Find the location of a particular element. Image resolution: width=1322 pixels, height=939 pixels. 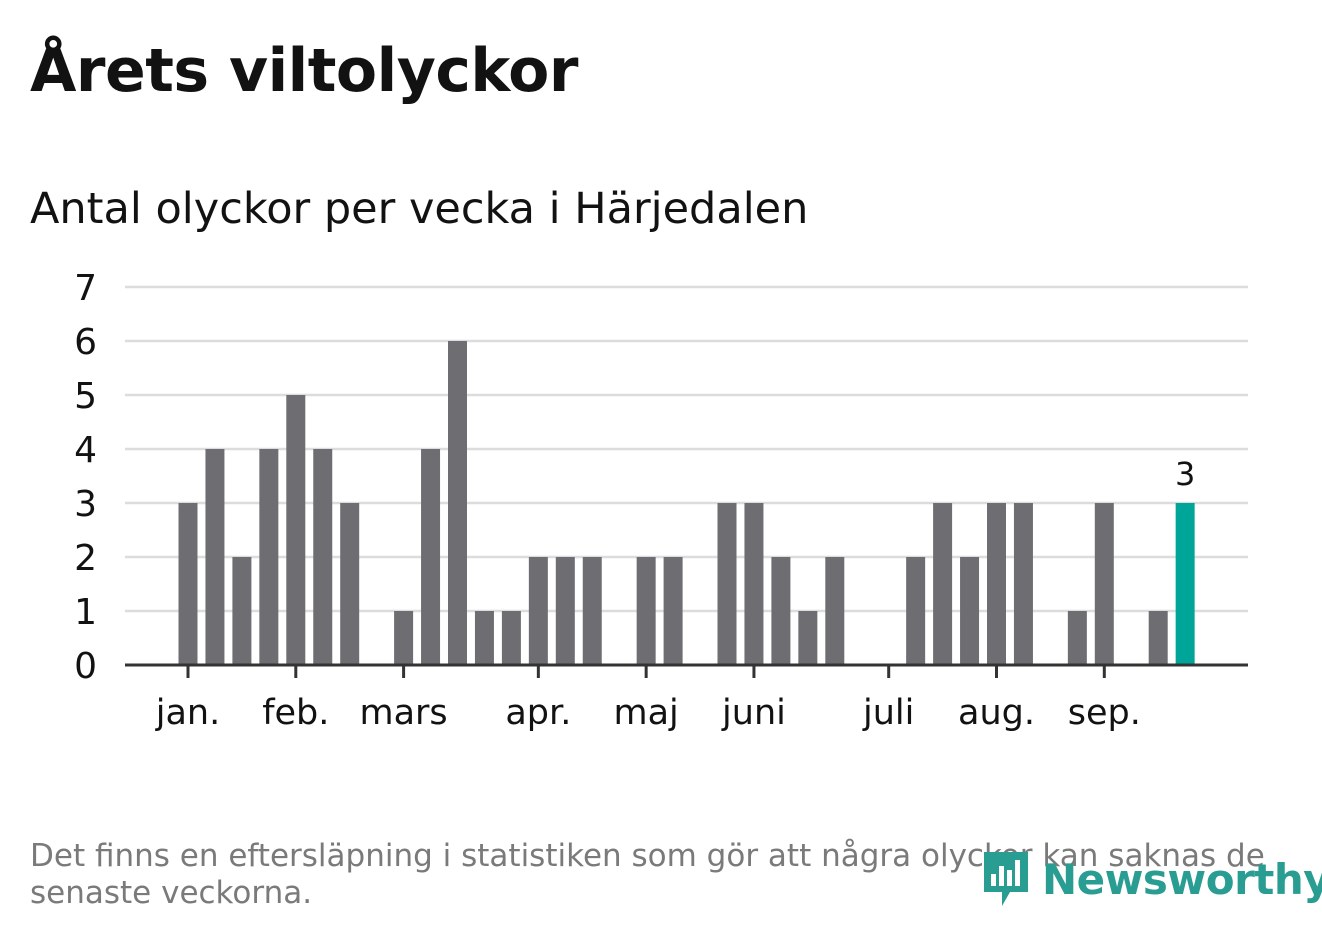

y-tick-label: 2 is located at coordinates (85, 558).